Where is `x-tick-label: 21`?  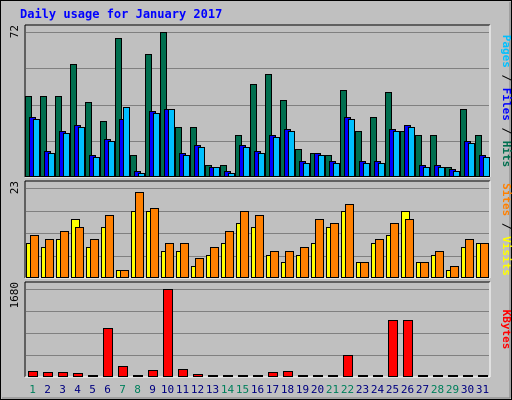 x-tick-label: 21 is located at coordinates (332, 389).